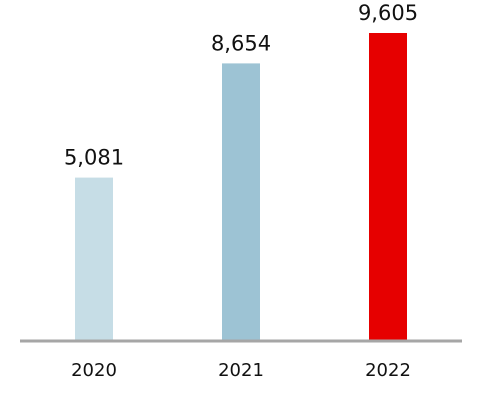  I want to click on x-tick-label-2022: 2022, so click(388, 370).